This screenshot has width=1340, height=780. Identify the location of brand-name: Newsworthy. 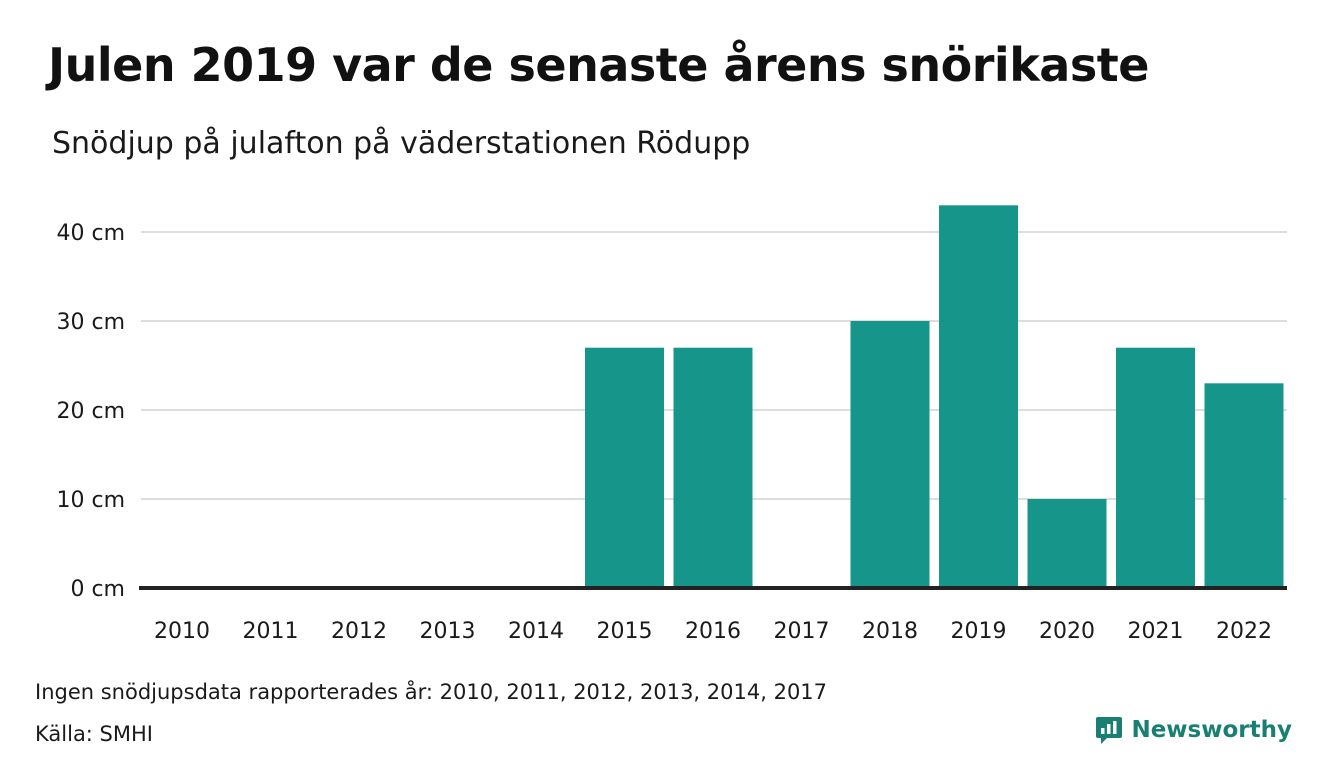
(1211, 730).